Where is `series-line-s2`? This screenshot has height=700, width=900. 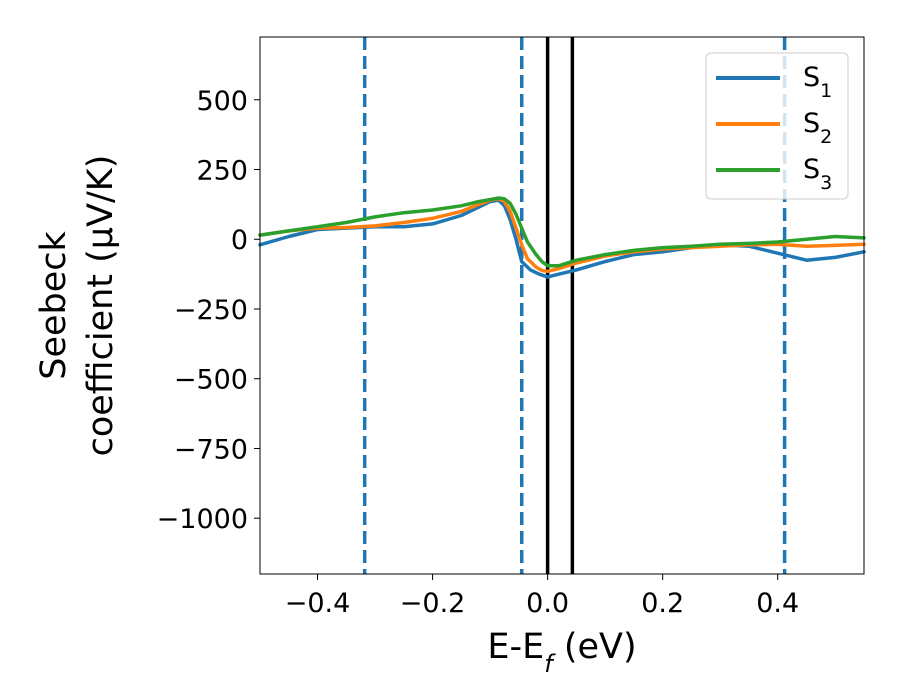 series-line-s2 is located at coordinates (562, 235).